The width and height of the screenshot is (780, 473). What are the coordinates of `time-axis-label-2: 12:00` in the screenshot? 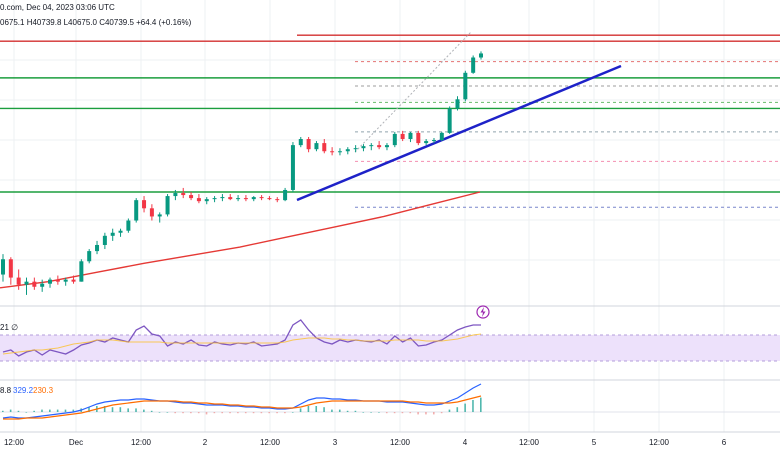 It's located at (141, 442).